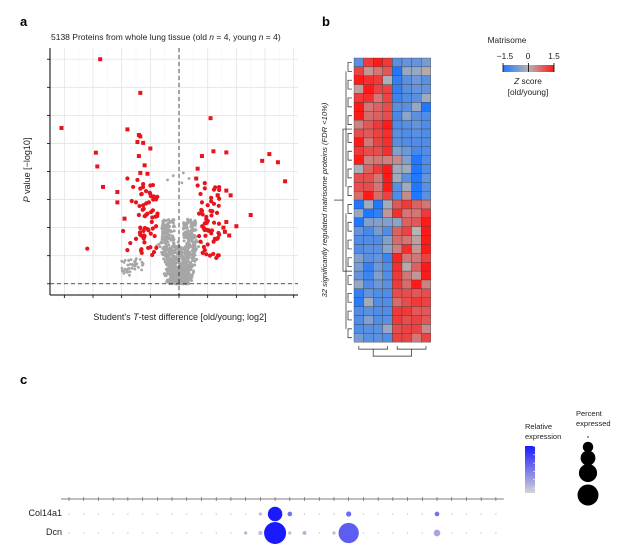 Image resolution: width=640 pixels, height=547 pixels. What do you see at coordinates (261, 37) in the screenshot?
I see `title-n: n` at bounding box center [261, 37].